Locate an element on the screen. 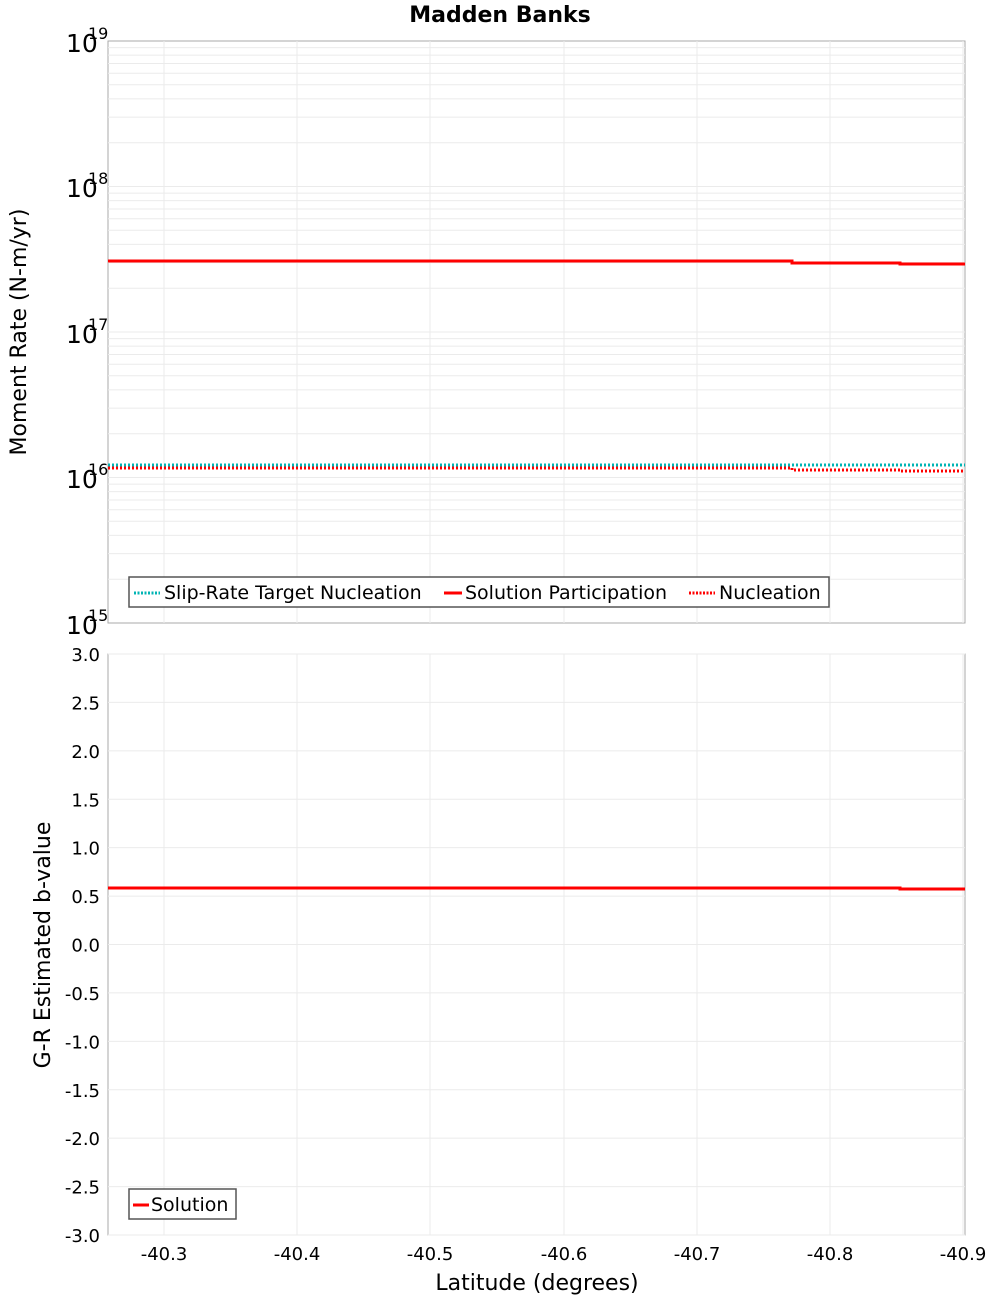 The height and width of the screenshot is (1300, 1000). ytick-label: 2.5 is located at coordinates (85, 703).